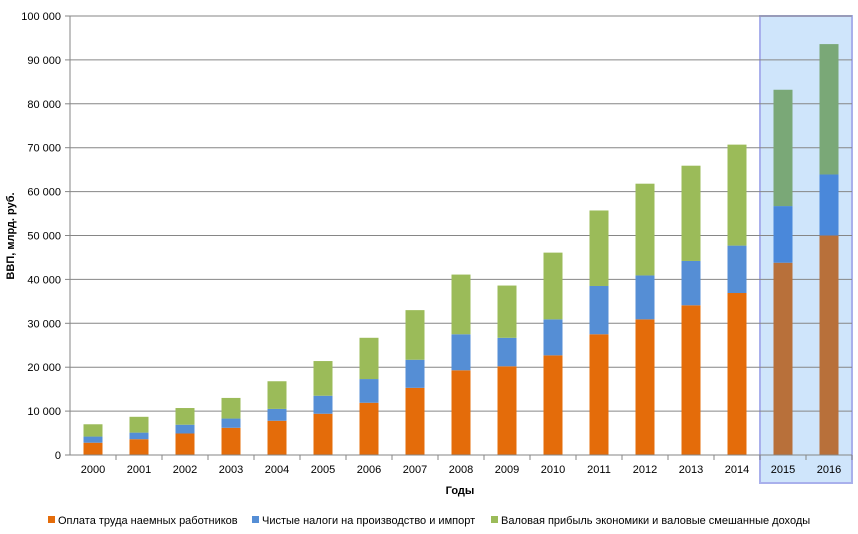  Describe the element at coordinates (507, 470) in the screenshot. I see `x-tick-label: 2009` at that location.